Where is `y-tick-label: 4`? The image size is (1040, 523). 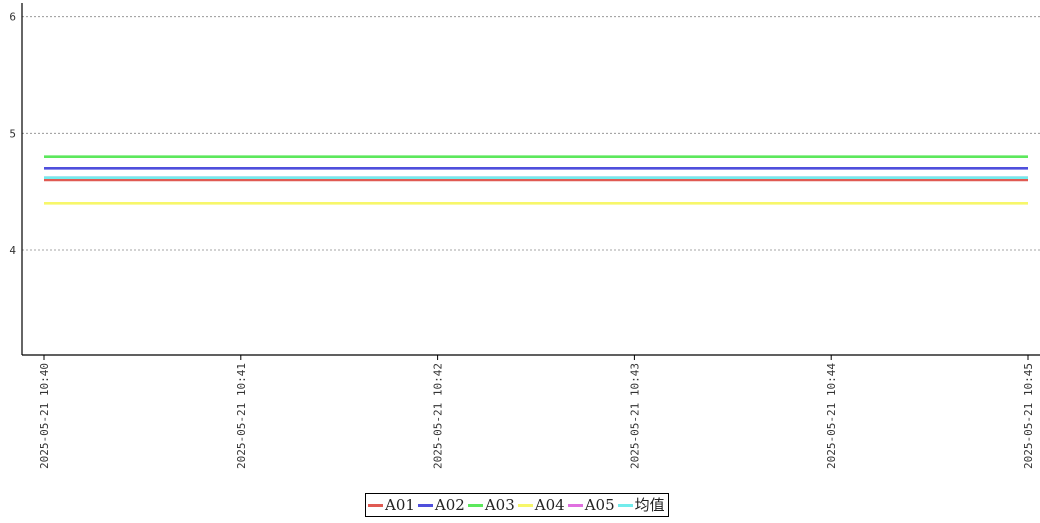
y-tick-label: 4 is located at coordinates (12, 250).